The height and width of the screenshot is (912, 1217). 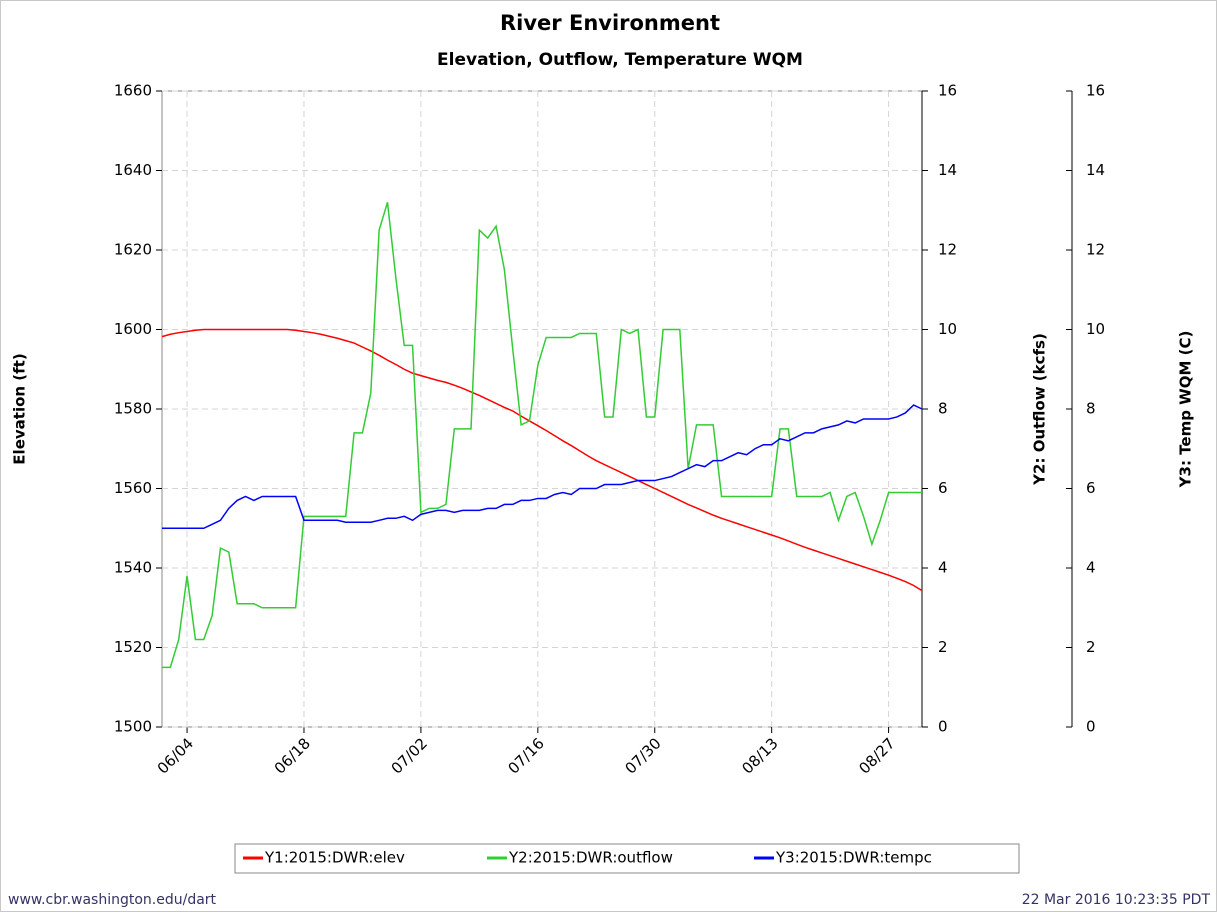 I want to click on series-line, so click(x=542, y=466).